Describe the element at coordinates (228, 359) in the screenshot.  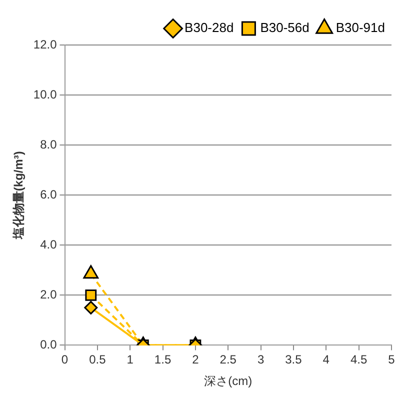
I see `x-tick-label: 2.5` at that location.